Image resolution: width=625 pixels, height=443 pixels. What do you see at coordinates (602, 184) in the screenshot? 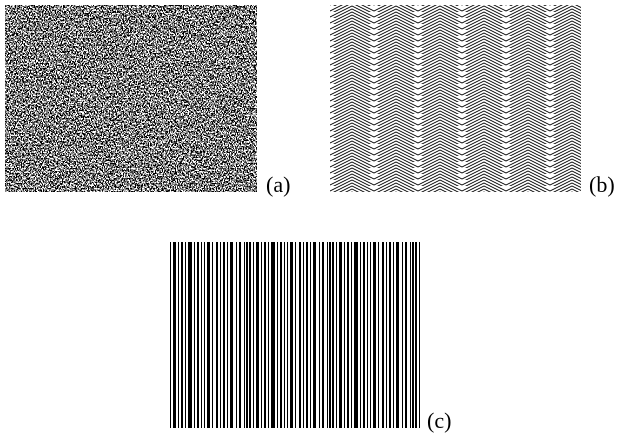
I see `panel-label: (b)` at bounding box center [602, 184].